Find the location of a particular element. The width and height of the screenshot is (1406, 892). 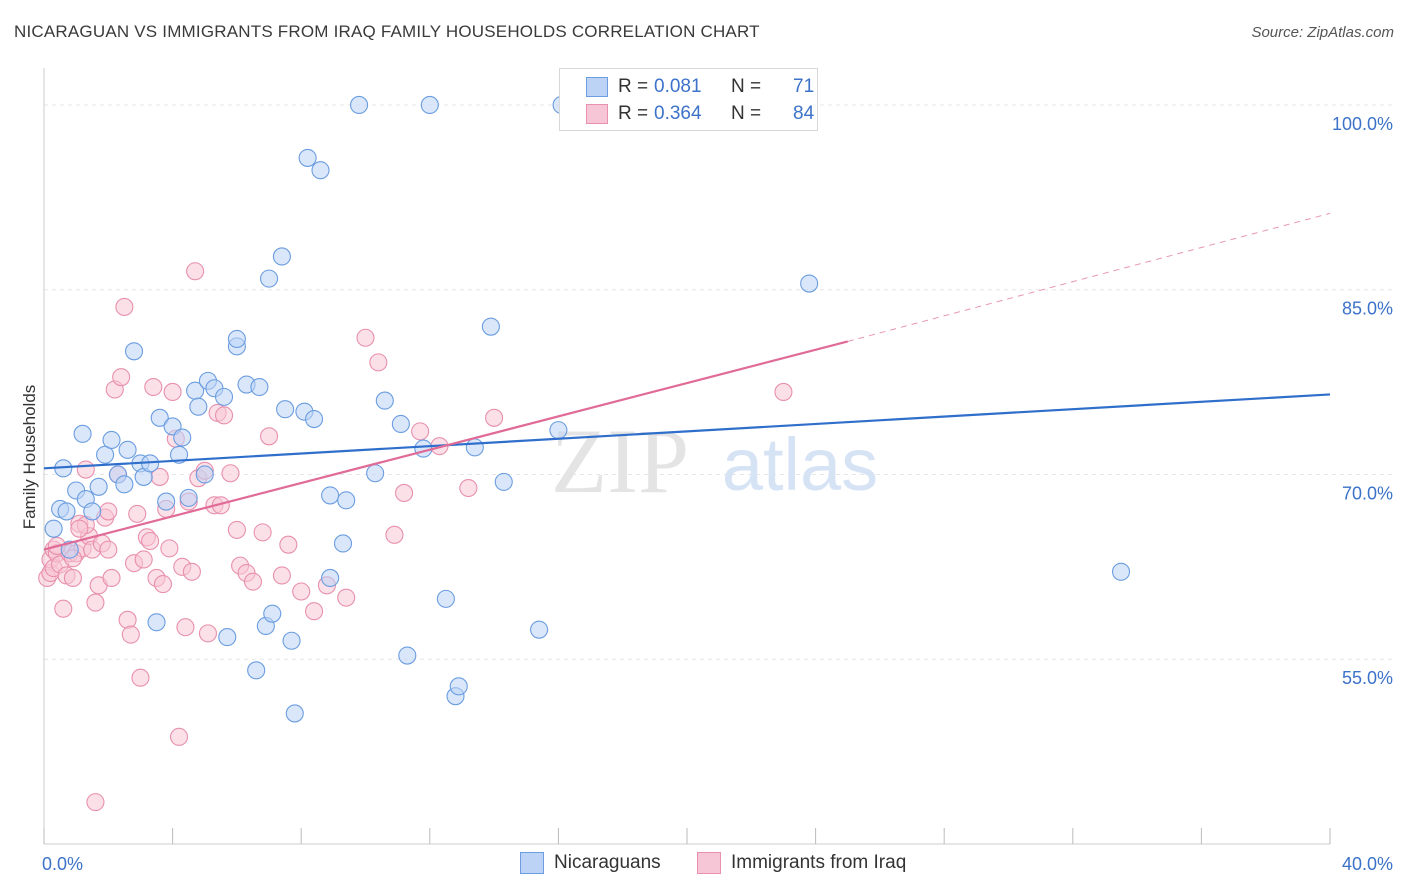

legend-item-iraq: Immigrants from Iraq is located at coordinates (801, 863).